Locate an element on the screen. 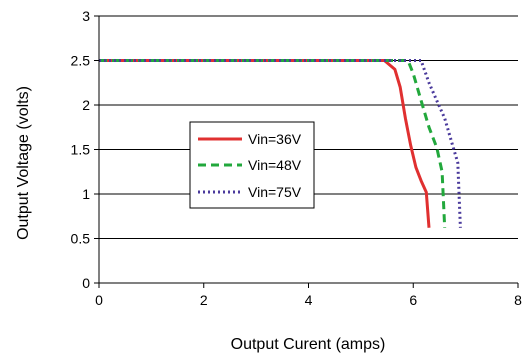 The width and height of the screenshot is (526, 355). x-axis-title: Output Curent (amps) is located at coordinates (308, 344).